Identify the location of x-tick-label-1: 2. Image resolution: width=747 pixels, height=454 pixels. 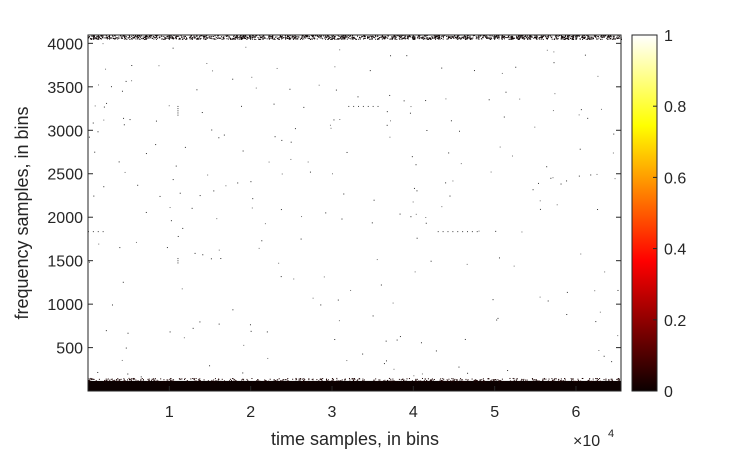
(250, 412).